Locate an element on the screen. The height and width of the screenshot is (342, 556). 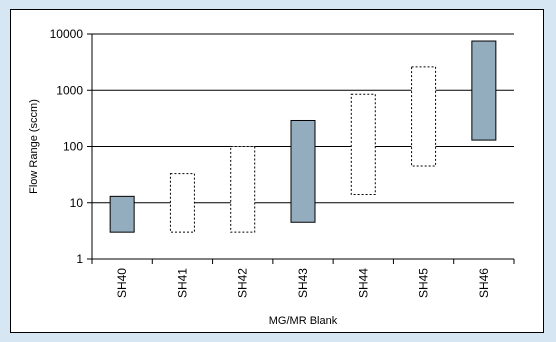
range-bar-sh45 is located at coordinates (424, 116).